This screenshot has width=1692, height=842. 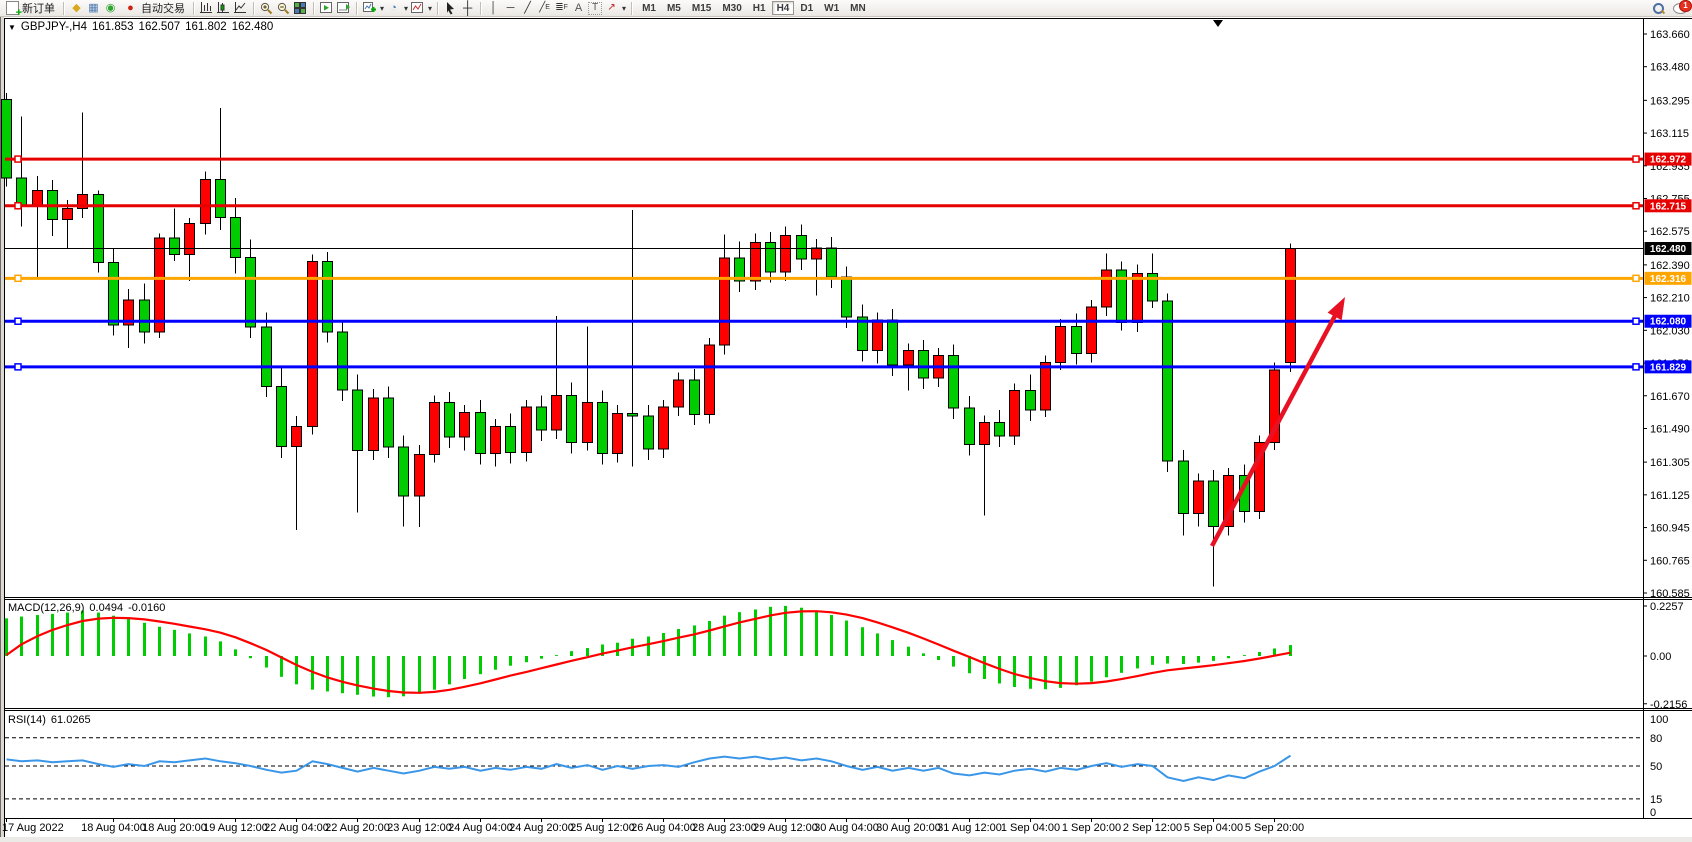 I want to click on horizontal-line-tool-icon: ─, so click(x=510, y=8).